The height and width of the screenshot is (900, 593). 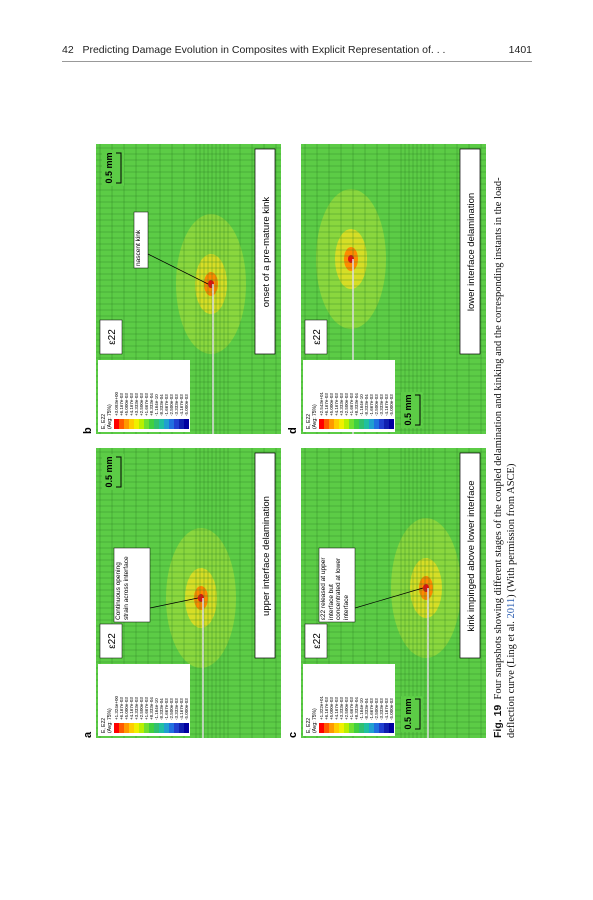 I want to click on panel-caption: onset of a pre-mature kink, so click(x=266, y=252).